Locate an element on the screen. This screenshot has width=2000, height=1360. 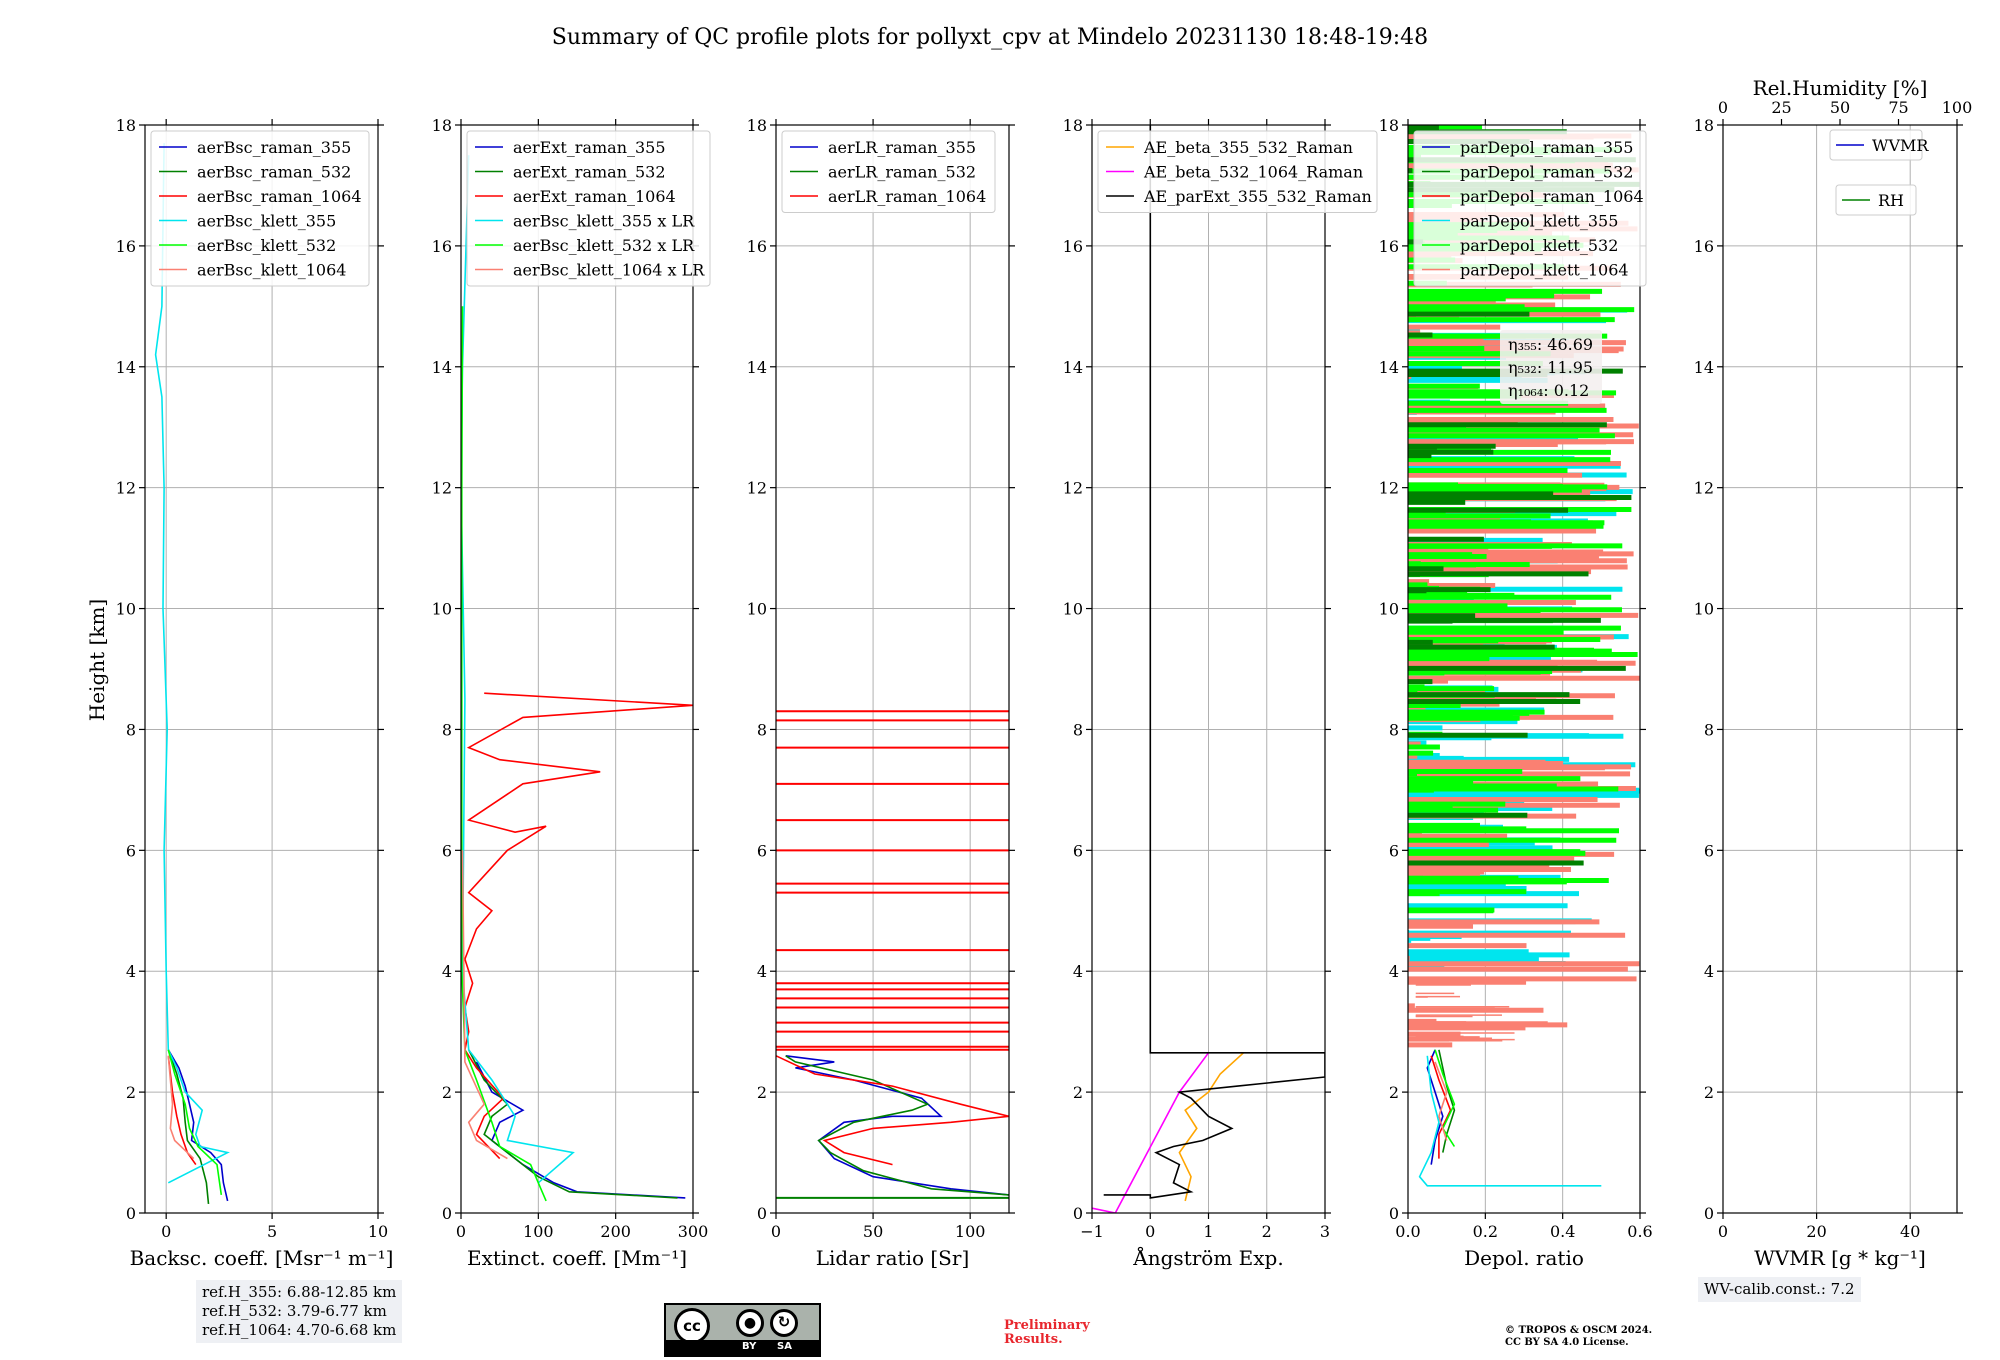
x-tick-label: −1 is located at coordinates (1092, 1231).